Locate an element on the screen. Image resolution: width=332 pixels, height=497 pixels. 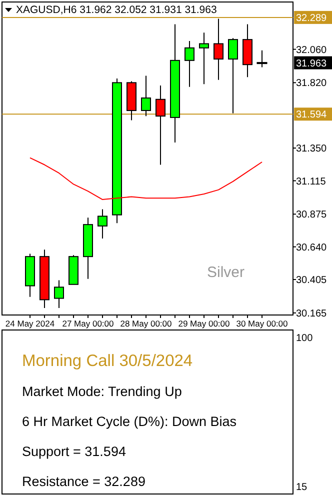
annotation: Silver is located at coordinates (226, 272).